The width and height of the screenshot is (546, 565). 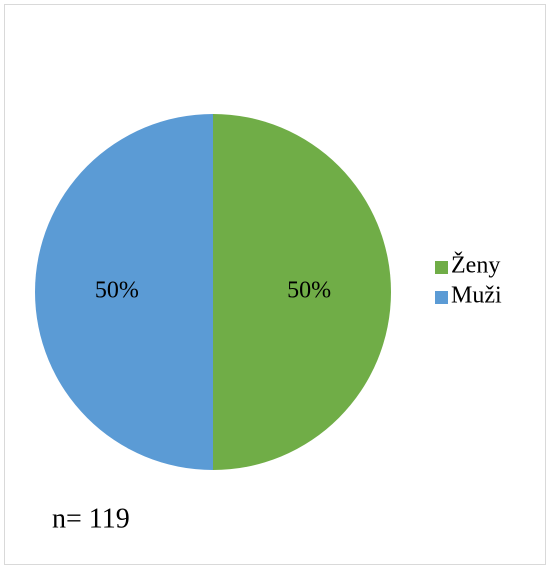 I want to click on legend-label: Ženy, so click(x=475, y=266).